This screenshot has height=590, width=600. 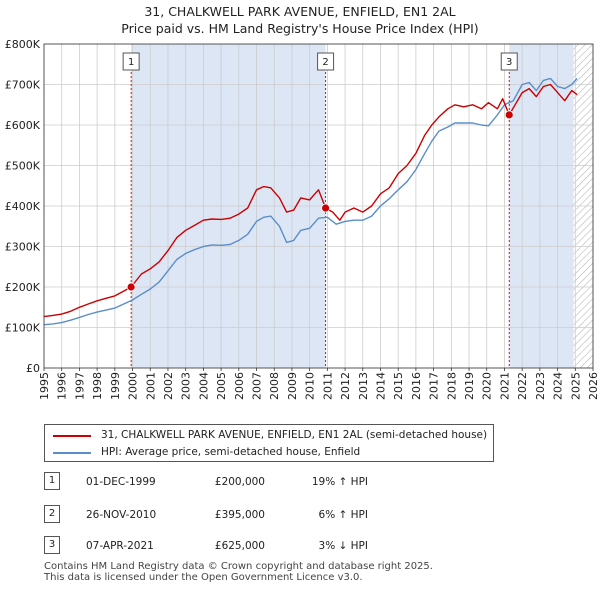 I want to click on x-tick-label: 2024, so click(x=558, y=386).